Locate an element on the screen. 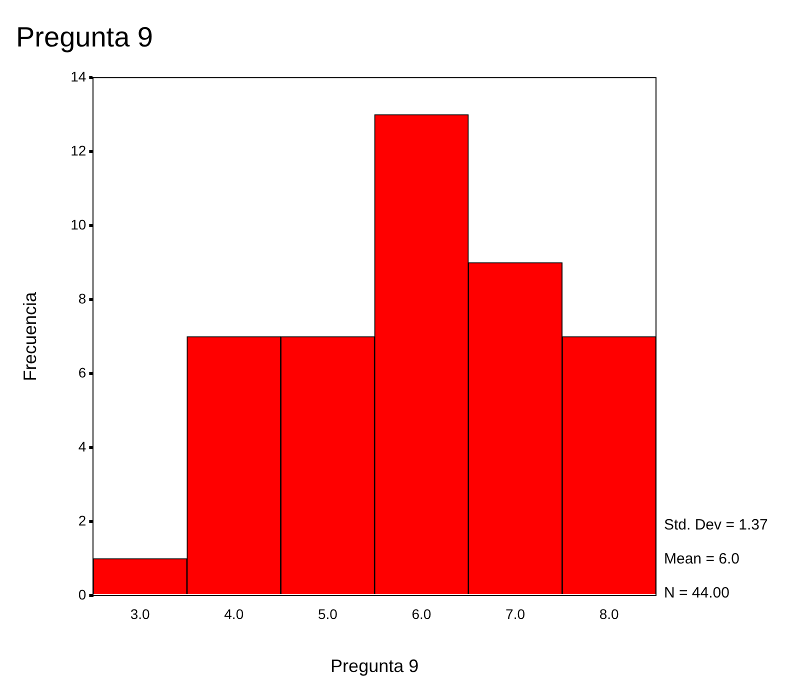 This screenshot has height=698, width=809. y-tick-label: 10 is located at coordinates (78, 224).